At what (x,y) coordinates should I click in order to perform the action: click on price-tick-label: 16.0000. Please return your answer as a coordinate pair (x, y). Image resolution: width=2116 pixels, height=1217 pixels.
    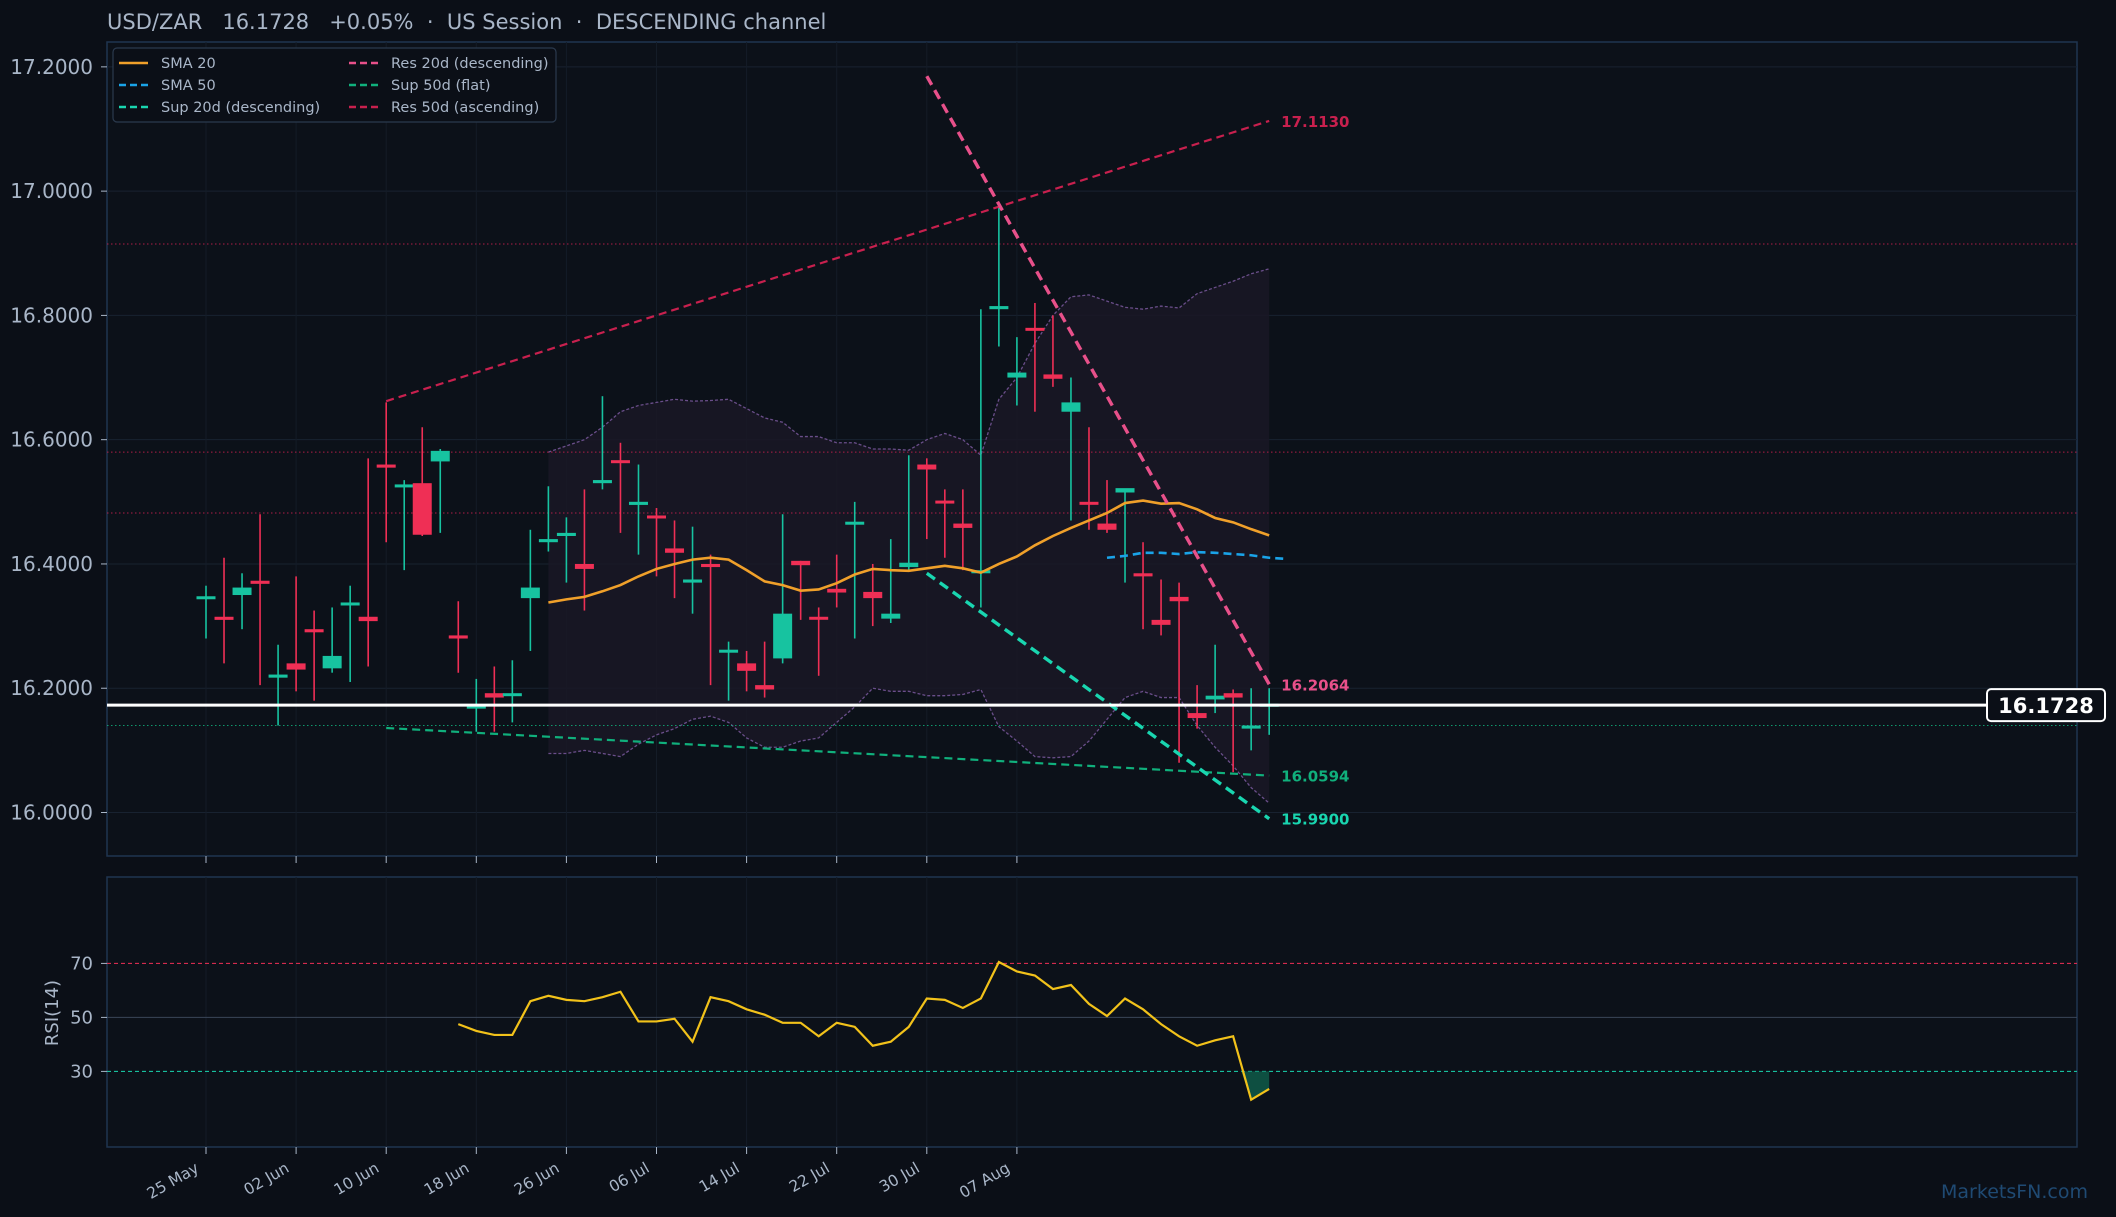
    Looking at the image, I should click on (51, 813).